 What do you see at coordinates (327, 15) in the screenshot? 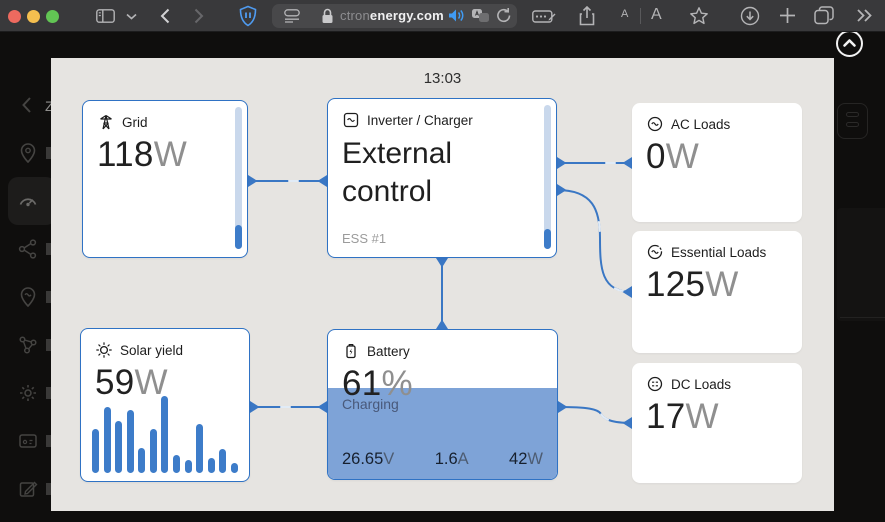
I see `lock-icon` at bounding box center [327, 15].